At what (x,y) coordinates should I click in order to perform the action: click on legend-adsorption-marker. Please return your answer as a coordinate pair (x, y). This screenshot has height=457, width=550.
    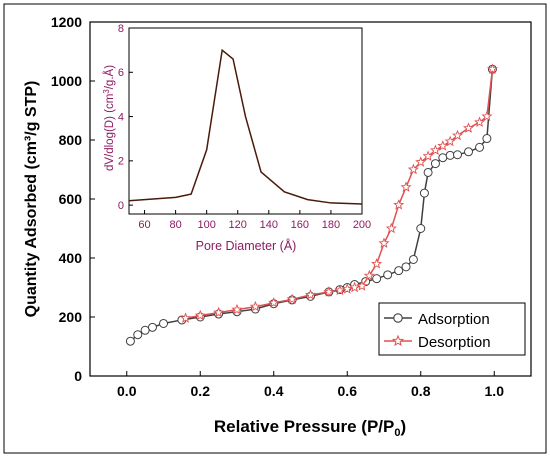
    Looking at the image, I should click on (398, 318).